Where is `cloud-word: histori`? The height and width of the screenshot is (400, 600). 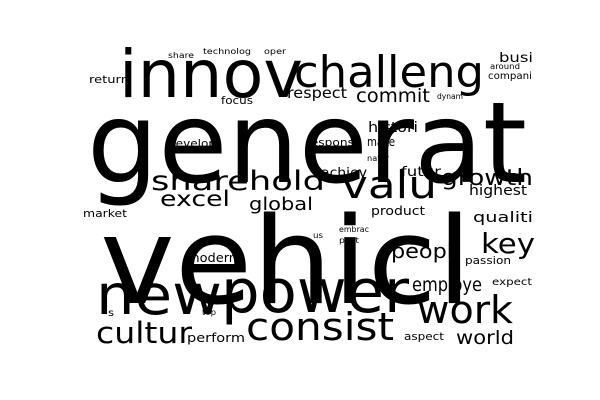
cloud-word: histori is located at coordinates (393, 128).